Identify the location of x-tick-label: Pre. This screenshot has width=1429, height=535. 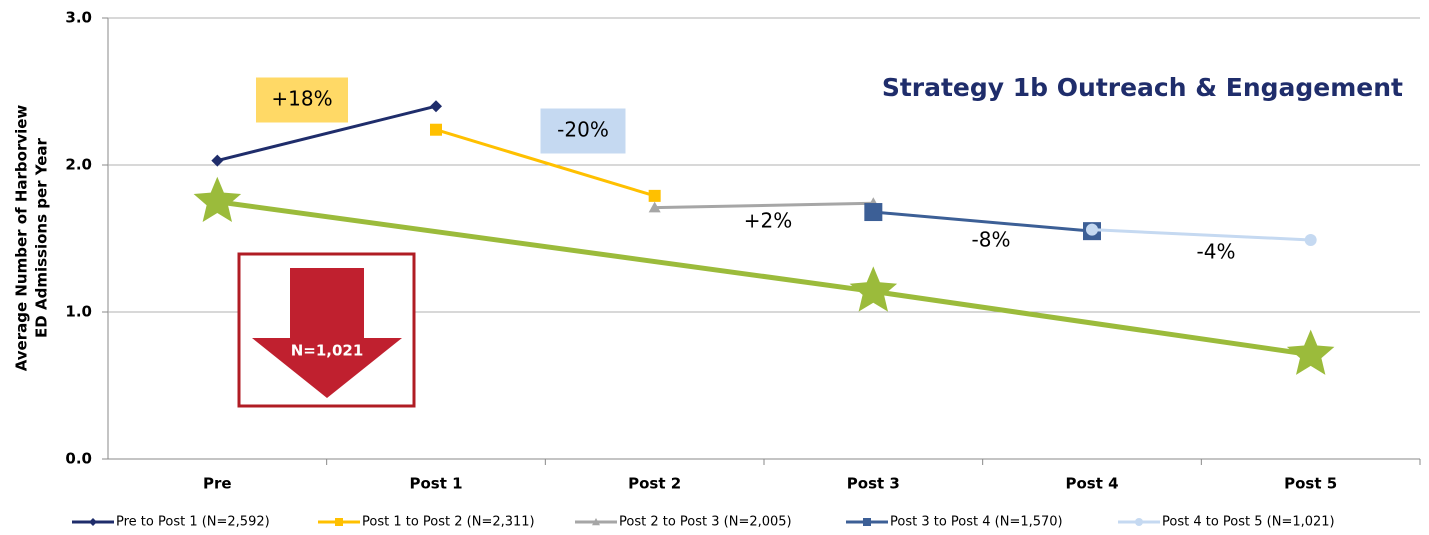
(217, 484).